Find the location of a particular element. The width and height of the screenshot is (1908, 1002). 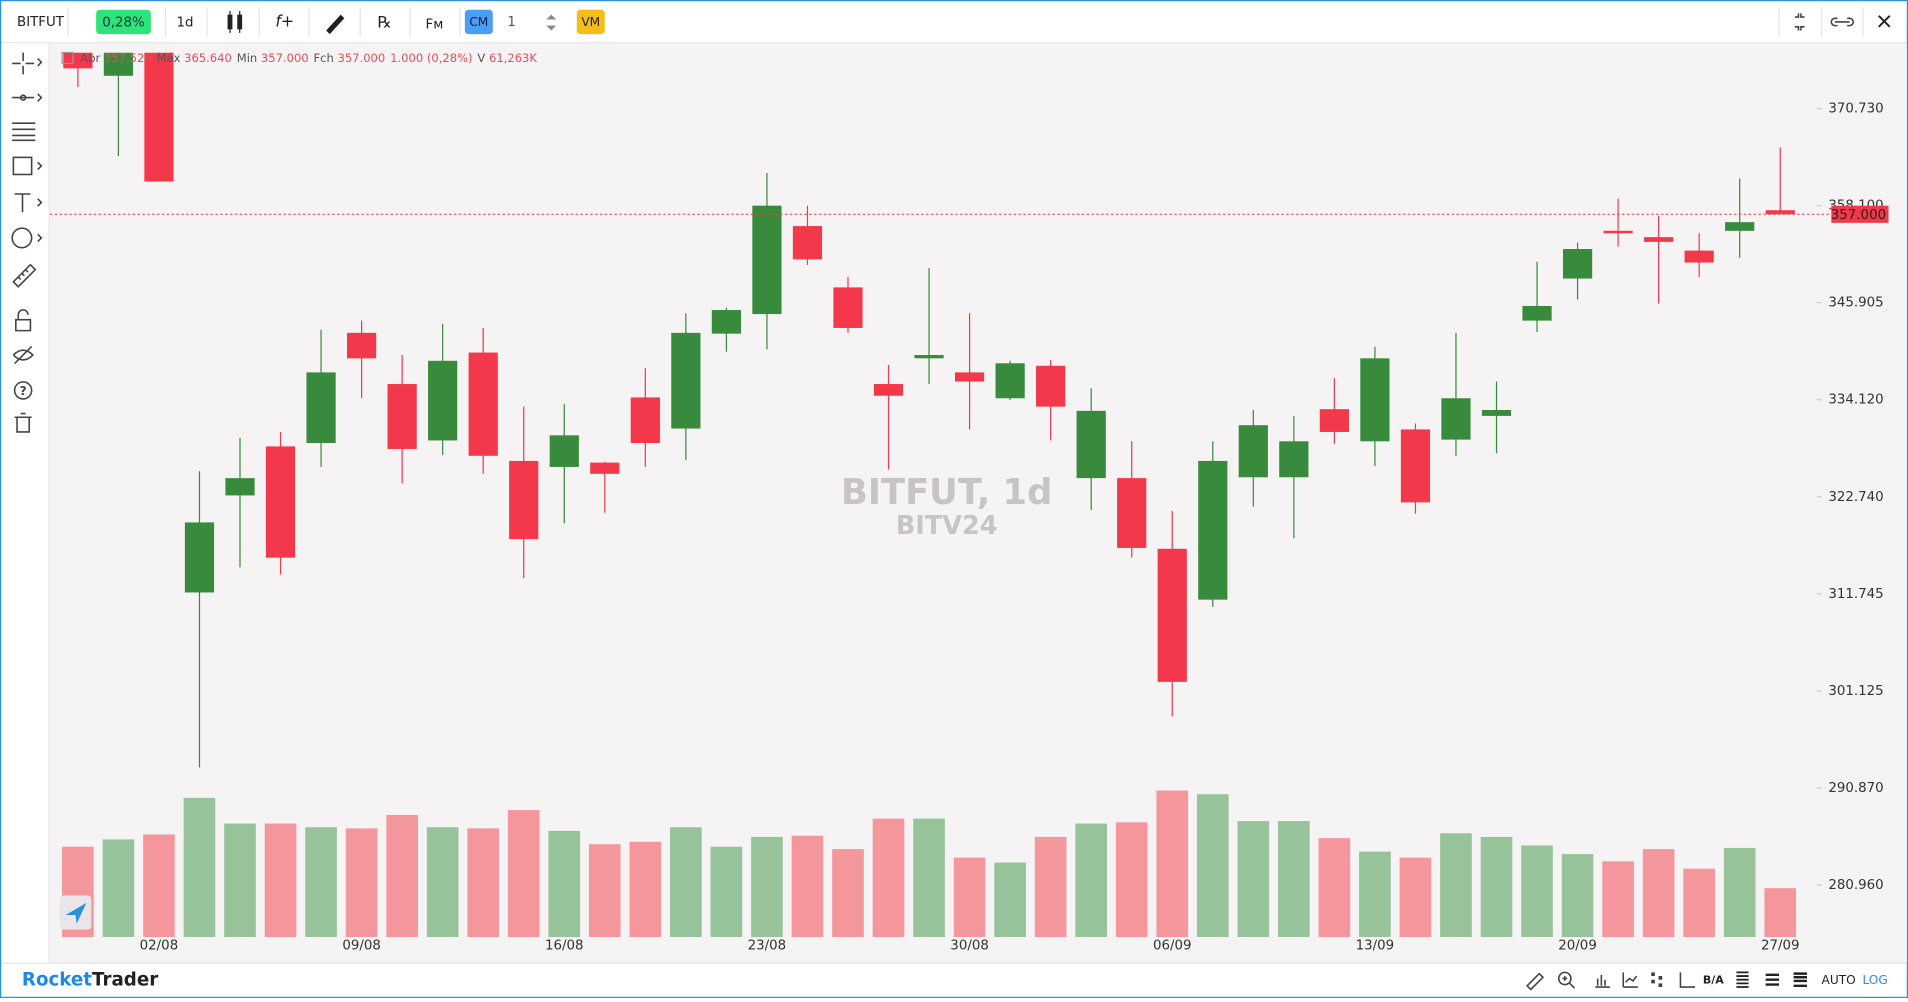

ruler-button is located at coordinates (1535, 981).